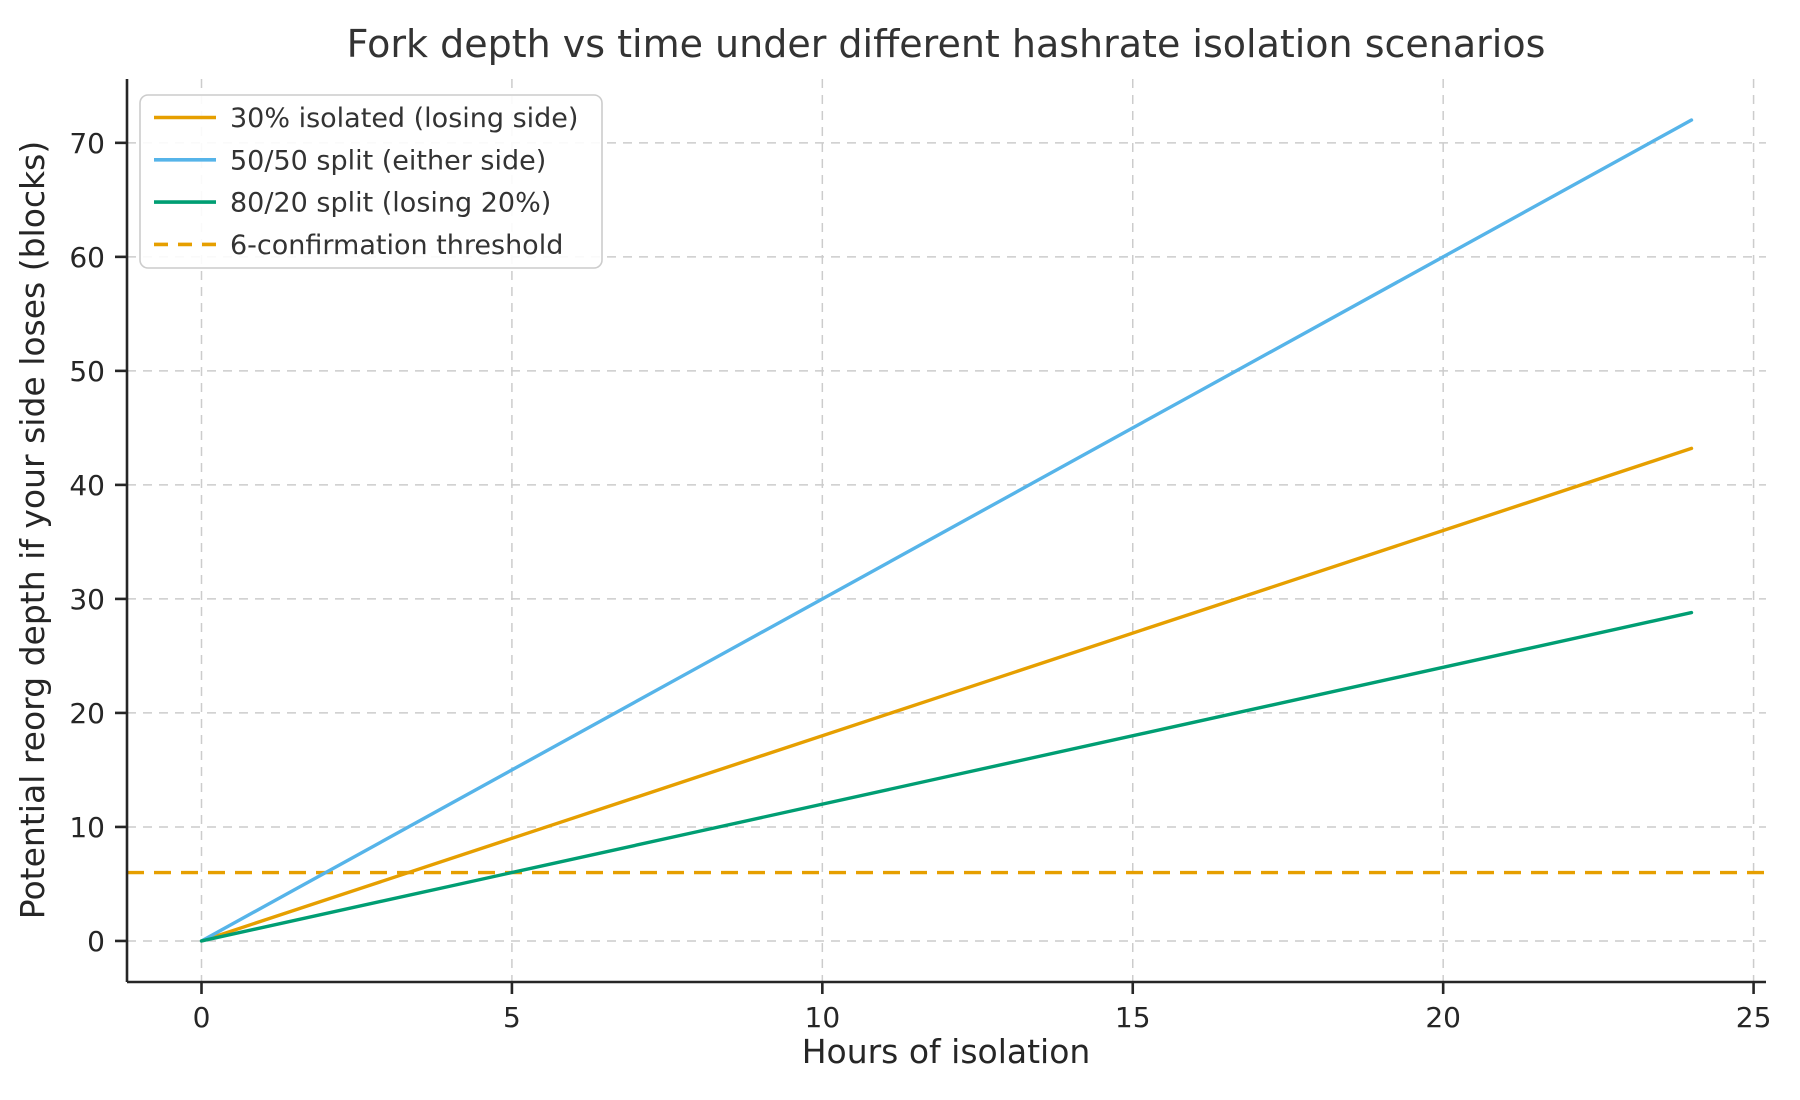  I want to click on x-tick-label: 10, so click(823, 1017).